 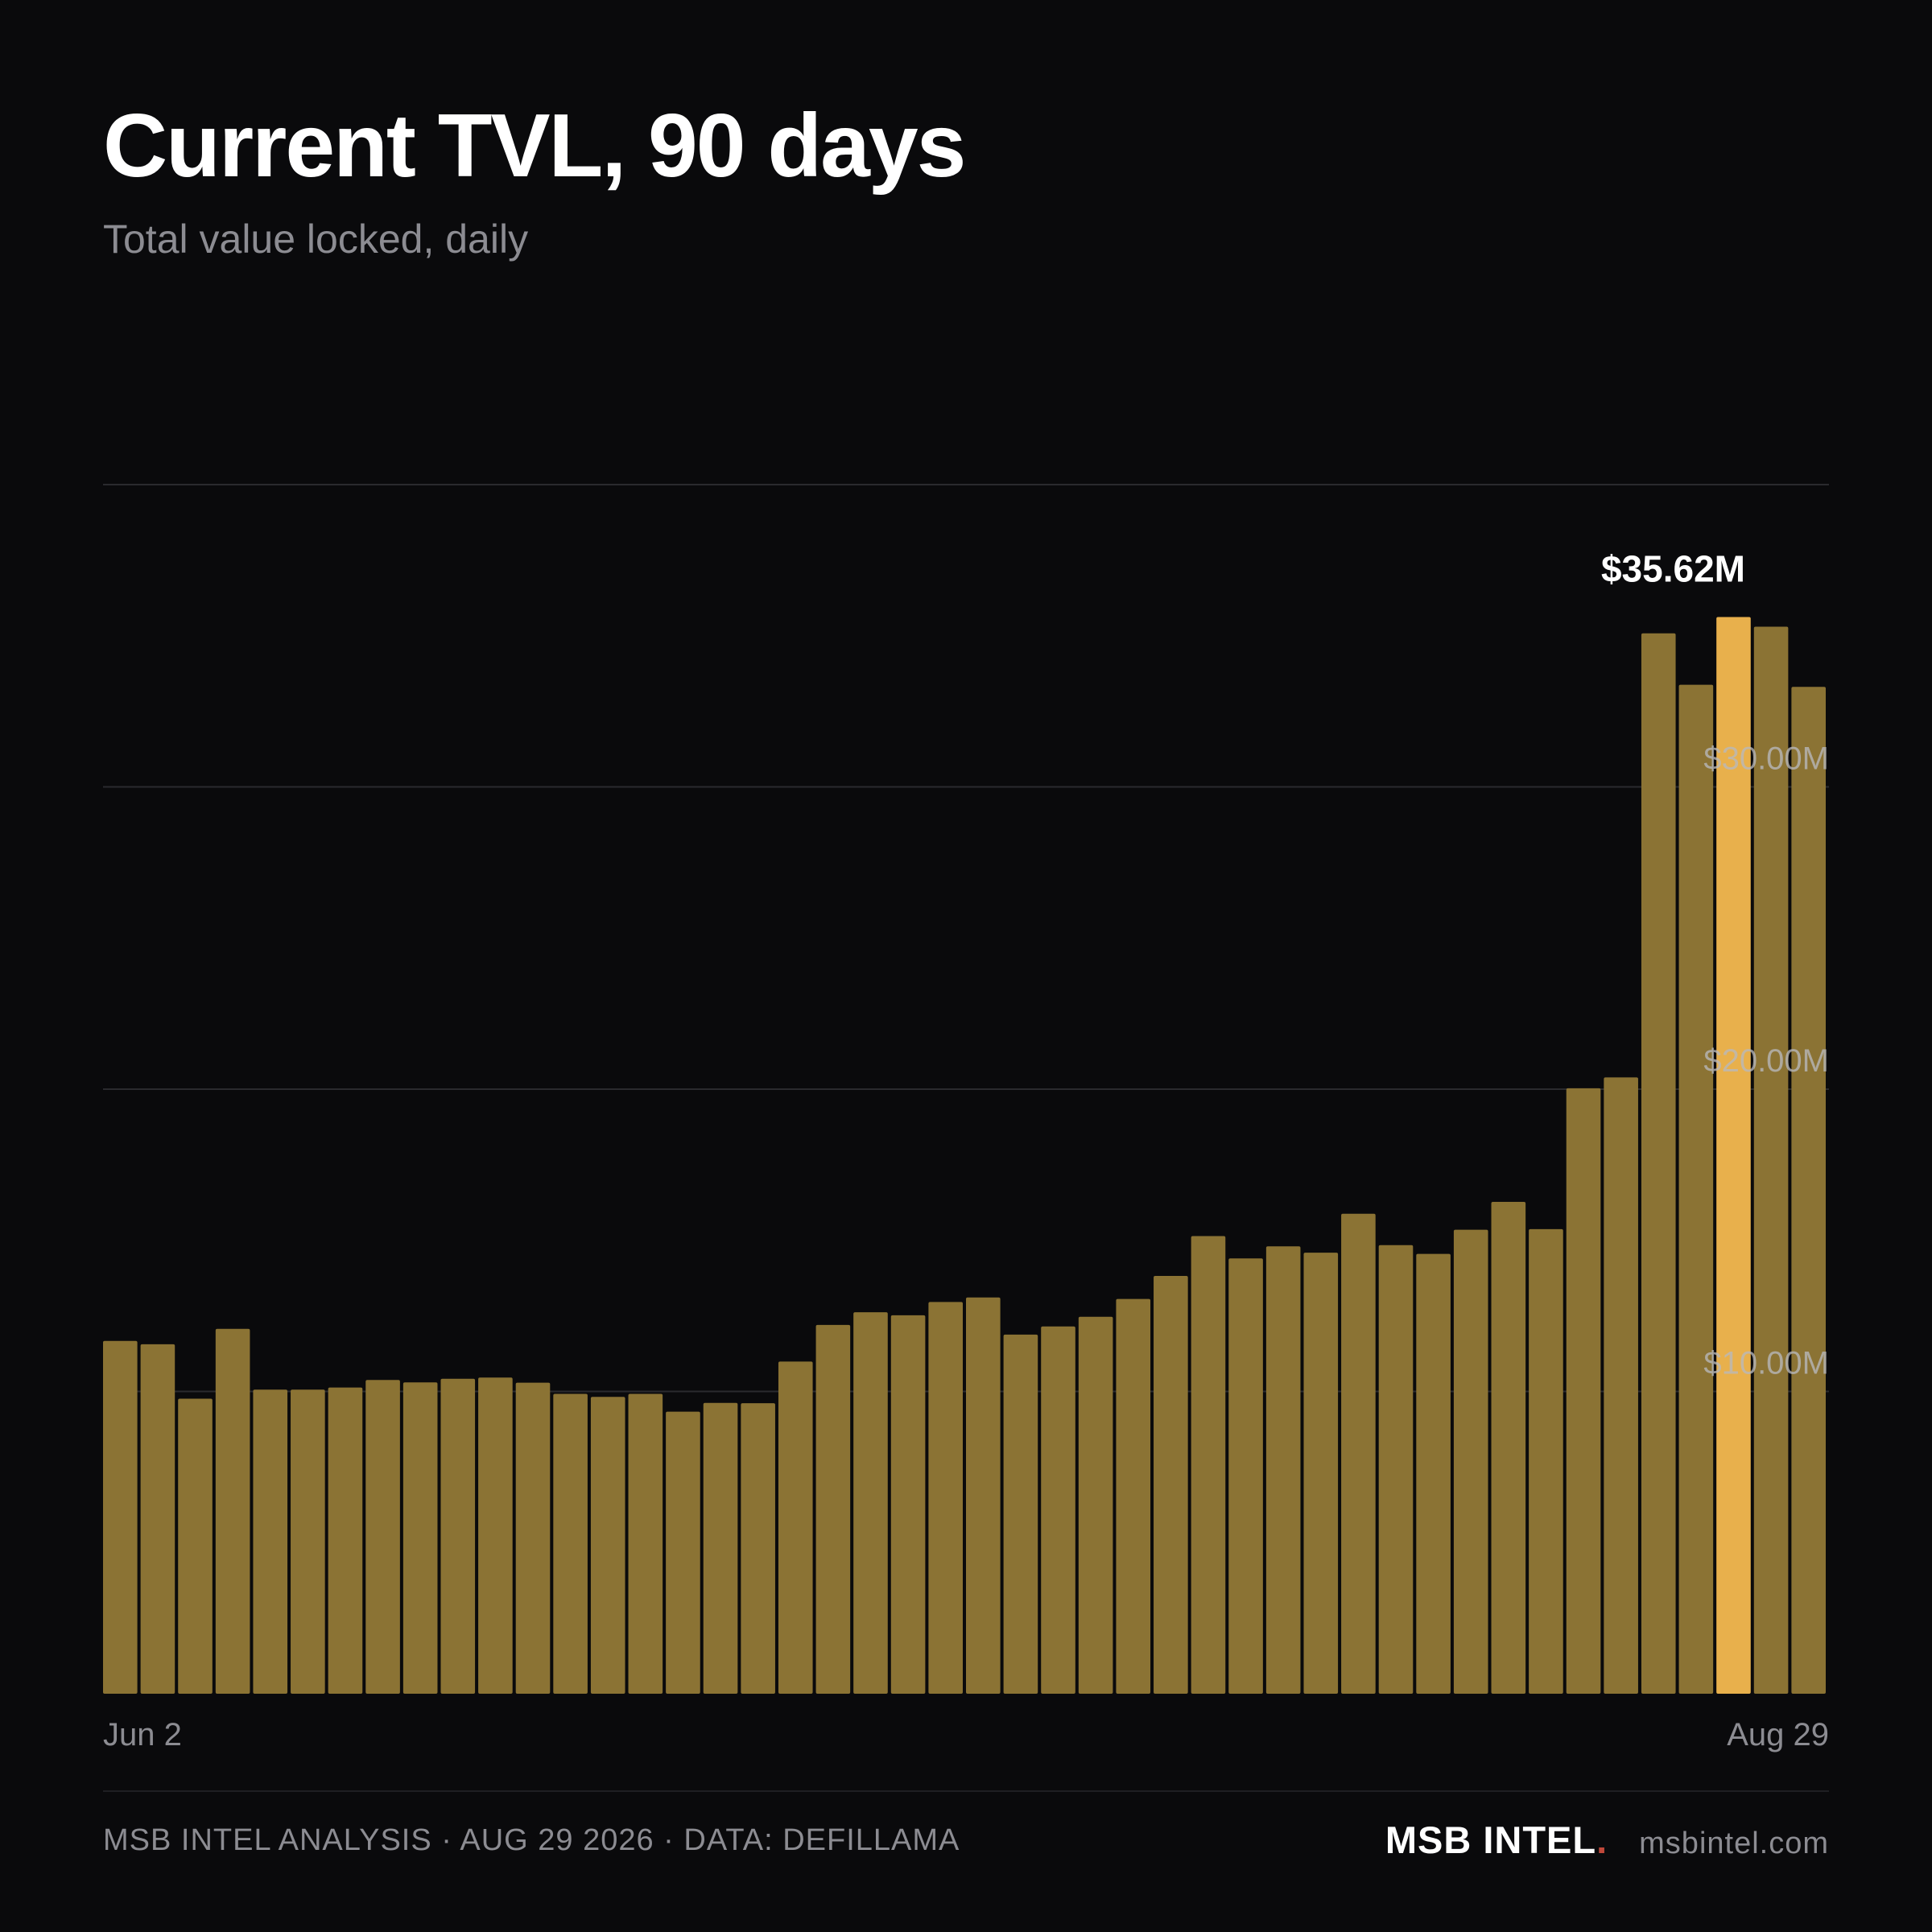 What do you see at coordinates (1491, 1839) in the screenshot?
I see `brand-logo-text: MSB INTEL` at bounding box center [1491, 1839].